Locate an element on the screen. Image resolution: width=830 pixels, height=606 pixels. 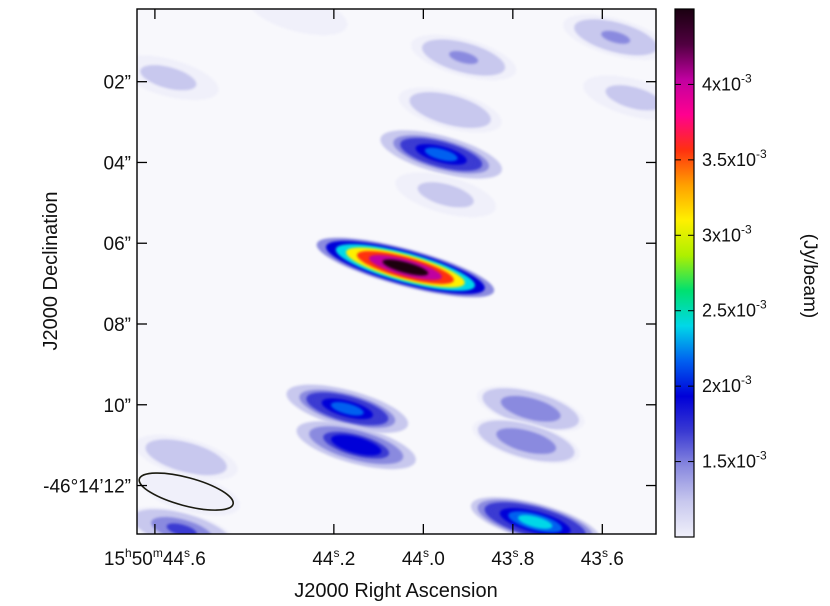
beam-ellipse is located at coordinates (186, 491).